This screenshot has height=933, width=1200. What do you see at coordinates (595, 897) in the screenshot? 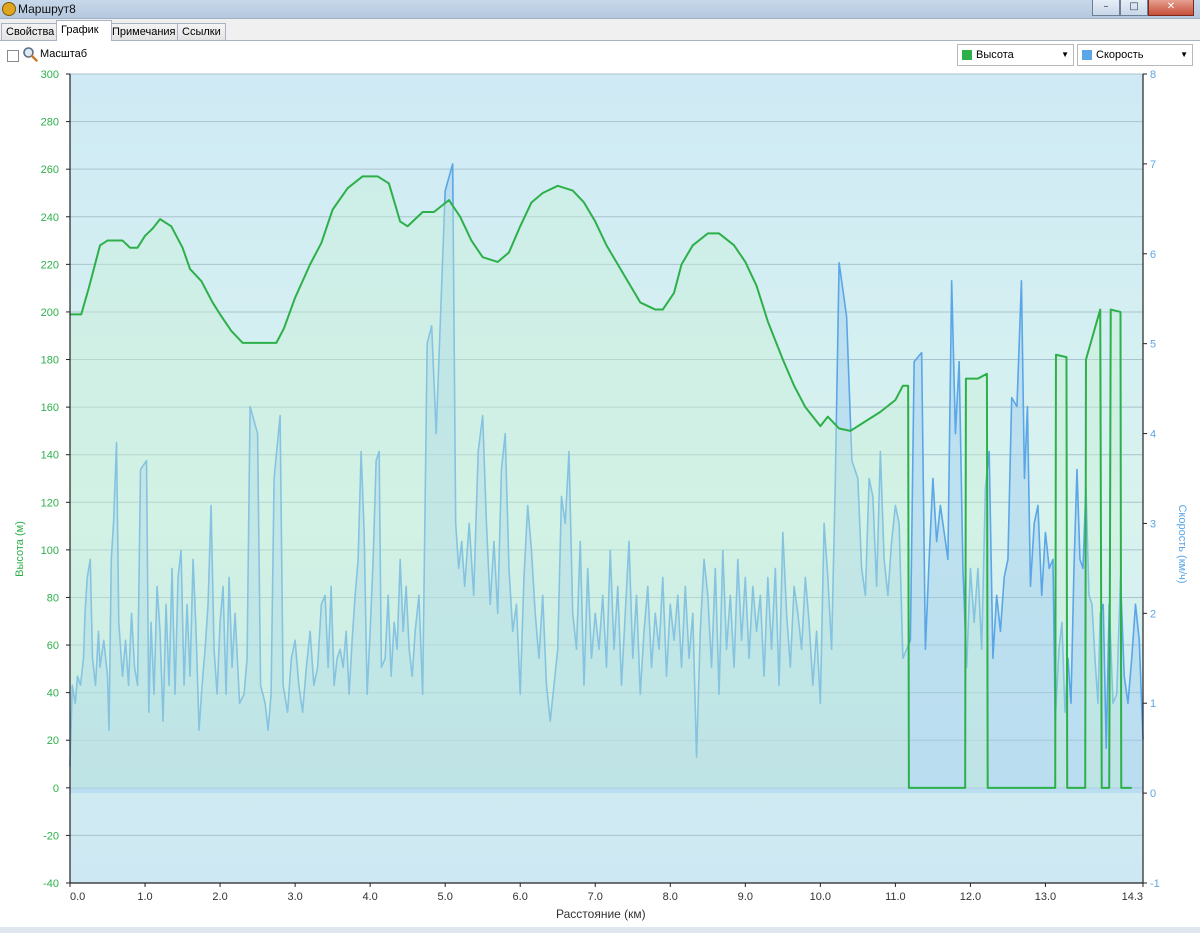
I see `x-tick-label: 7.0` at bounding box center [595, 897].